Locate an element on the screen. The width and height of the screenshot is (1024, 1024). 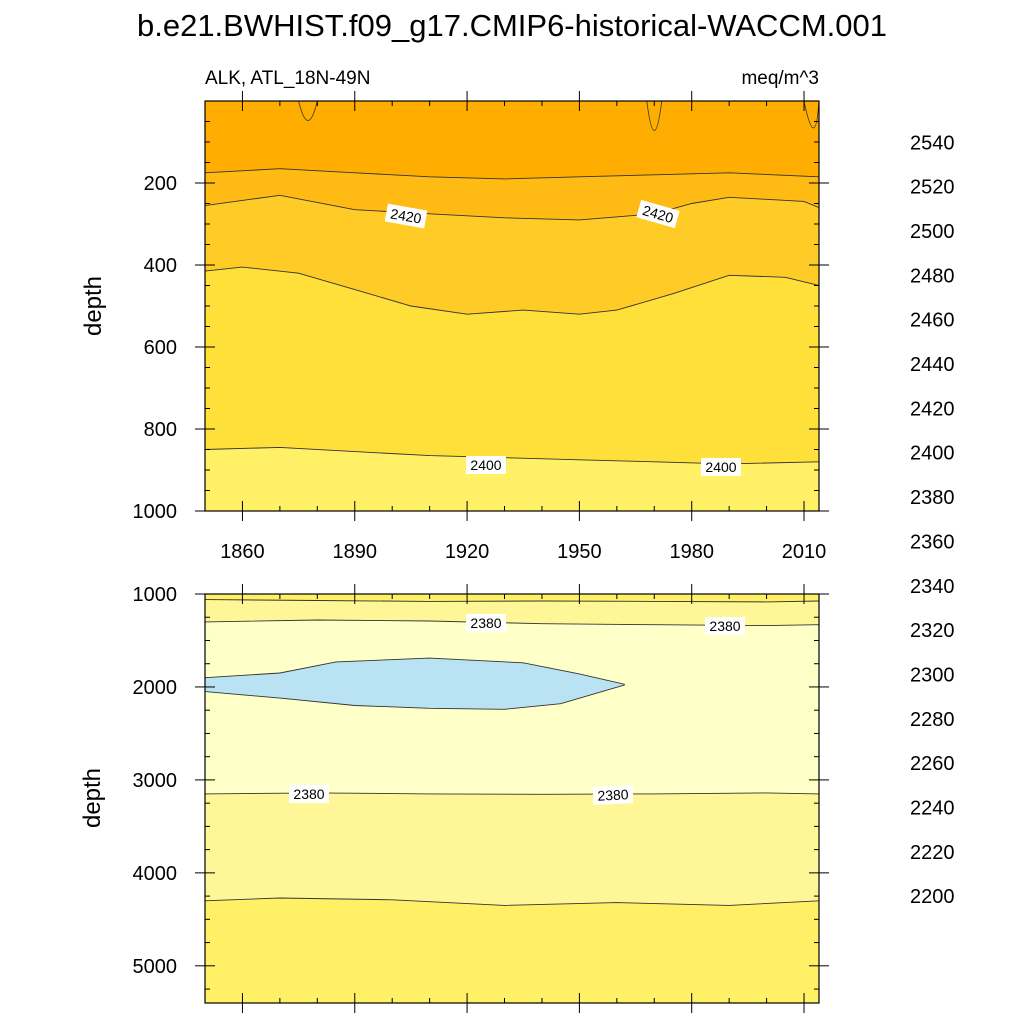
colorbar-tick-label: 2480 is located at coordinates (932, 276).